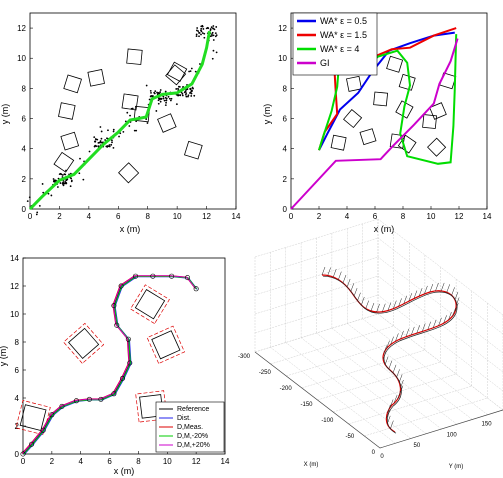 The width and height of the screenshot is (503, 478). I want to click on p4-ytick-label: 100, so click(452, 435).